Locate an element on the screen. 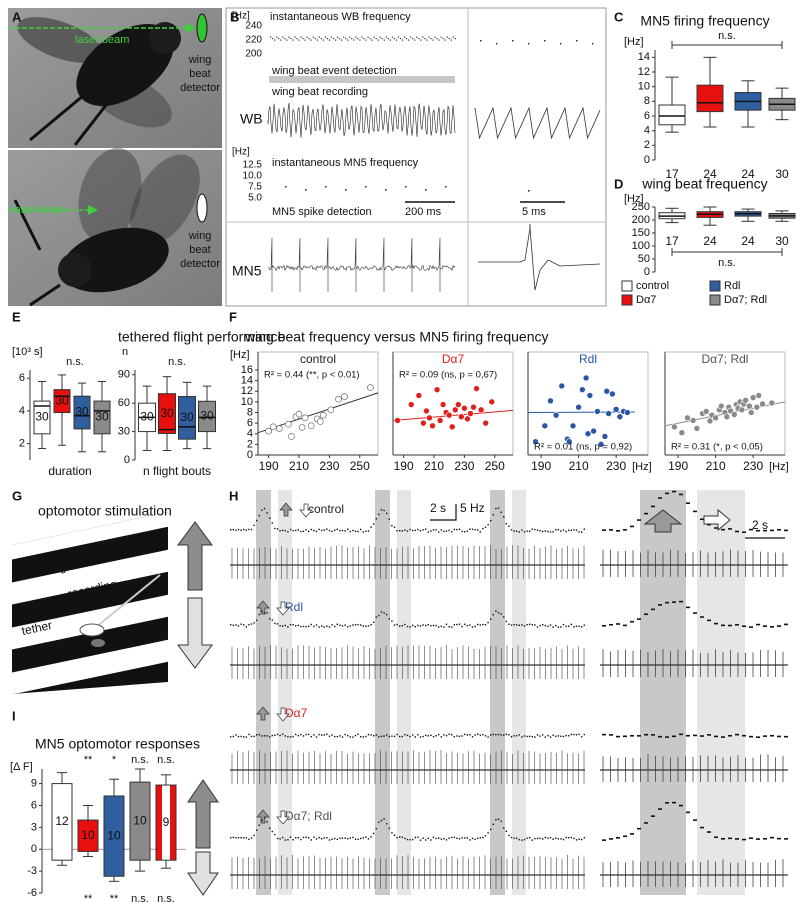  y-tick-label: 14 is located at coordinates (247, 381).